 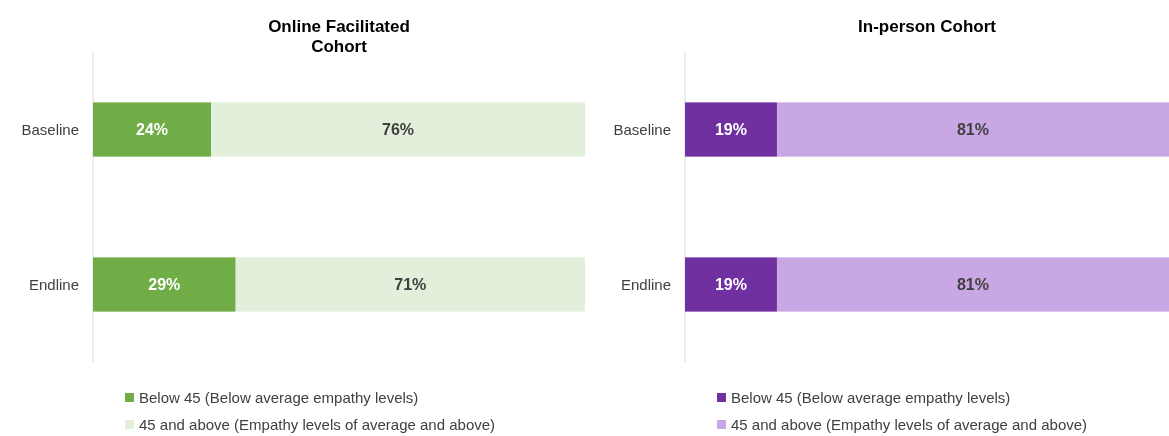 What do you see at coordinates (152, 130) in the screenshot?
I see `data-label: 24%` at bounding box center [152, 130].